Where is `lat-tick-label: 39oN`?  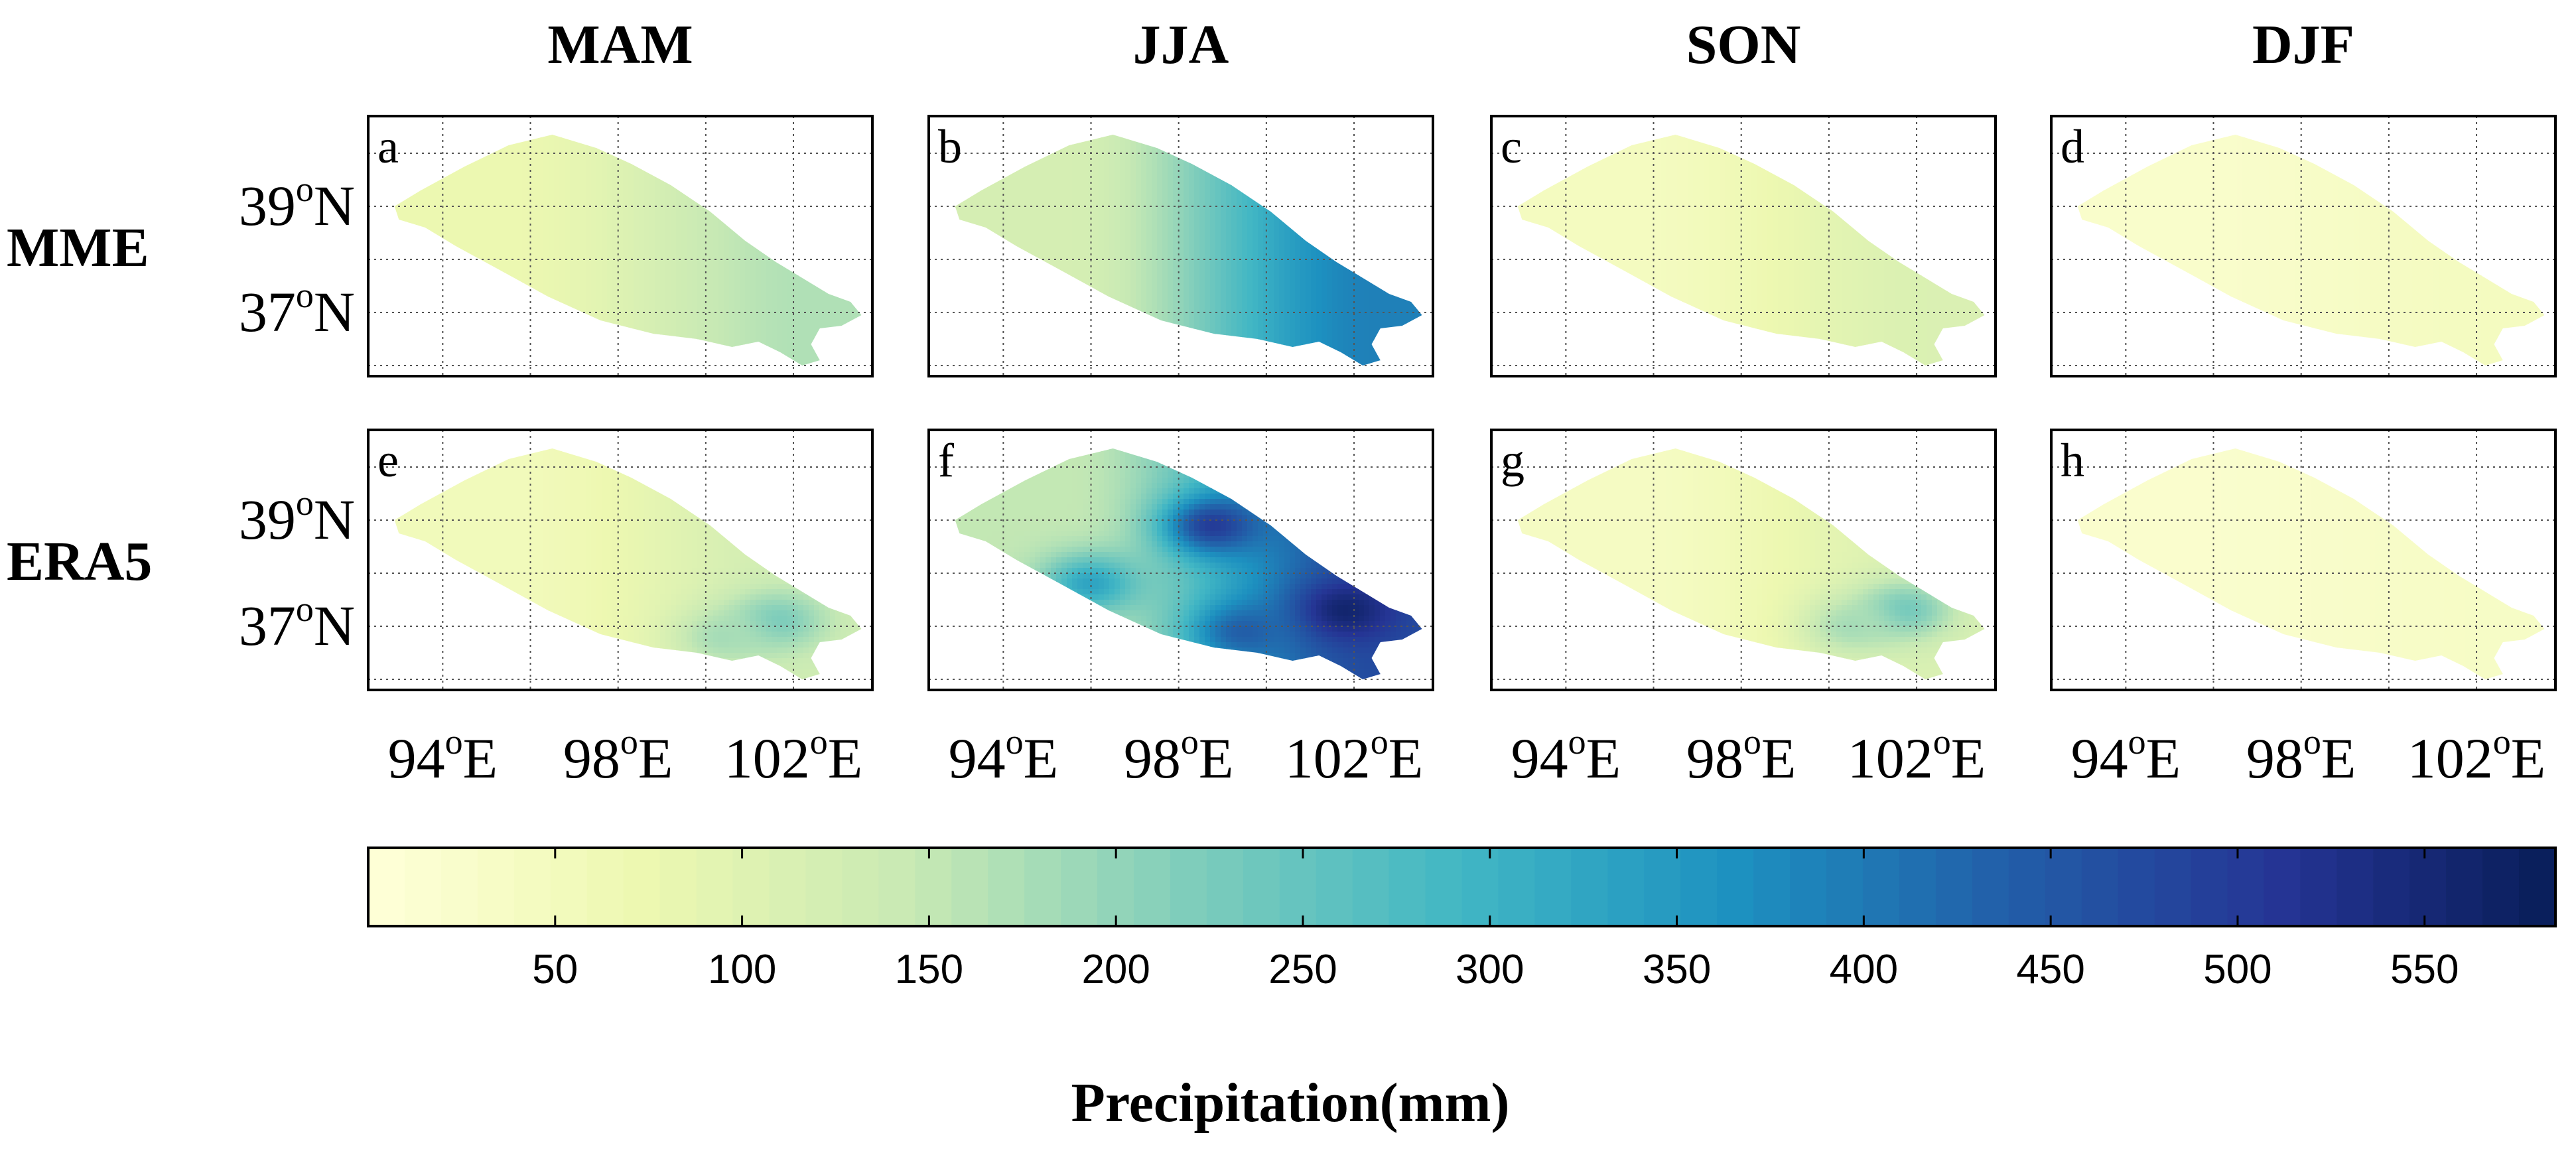 lat-tick-label: 39oN is located at coordinates (297, 203).